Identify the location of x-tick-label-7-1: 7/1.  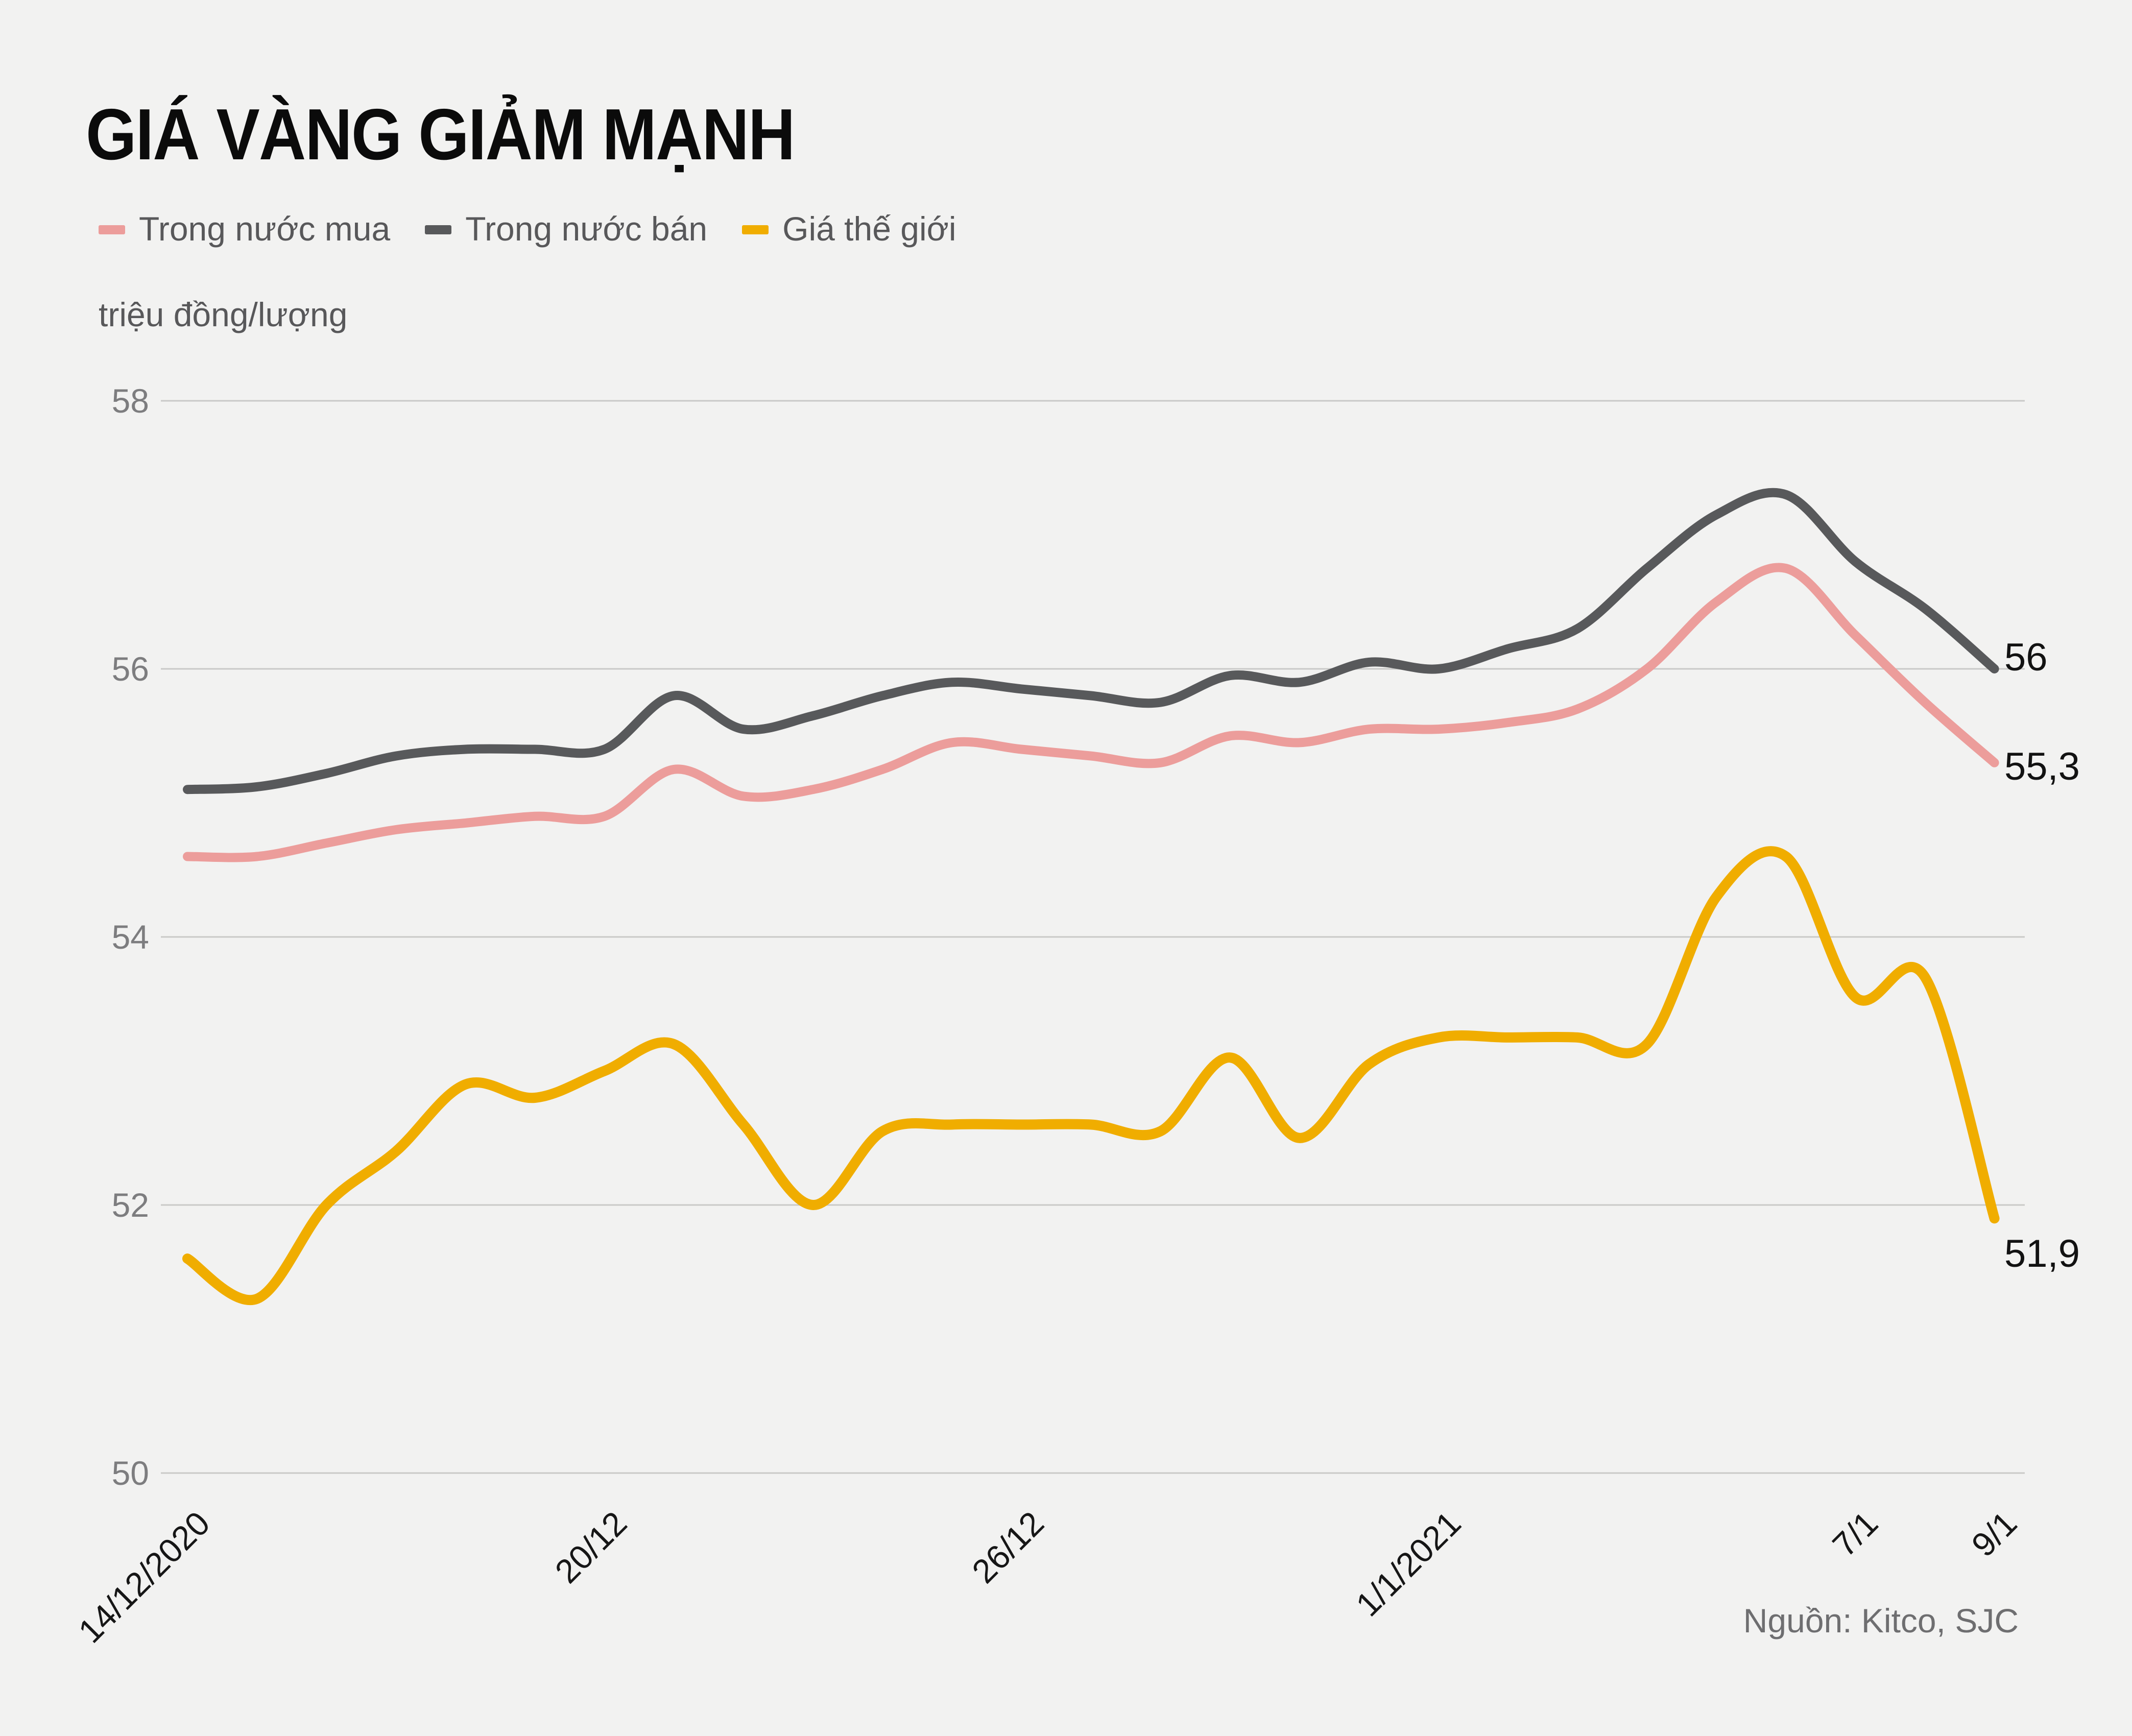
(1855, 1534).